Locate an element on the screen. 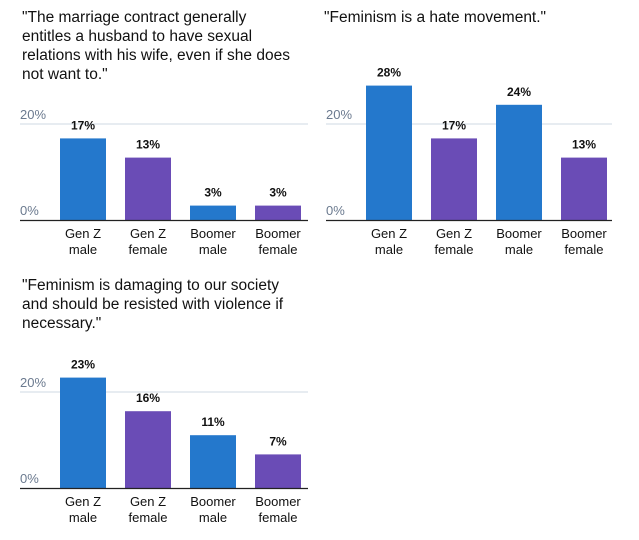 The image size is (639, 540). value-label: 23% is located at coordinates (83, 365).